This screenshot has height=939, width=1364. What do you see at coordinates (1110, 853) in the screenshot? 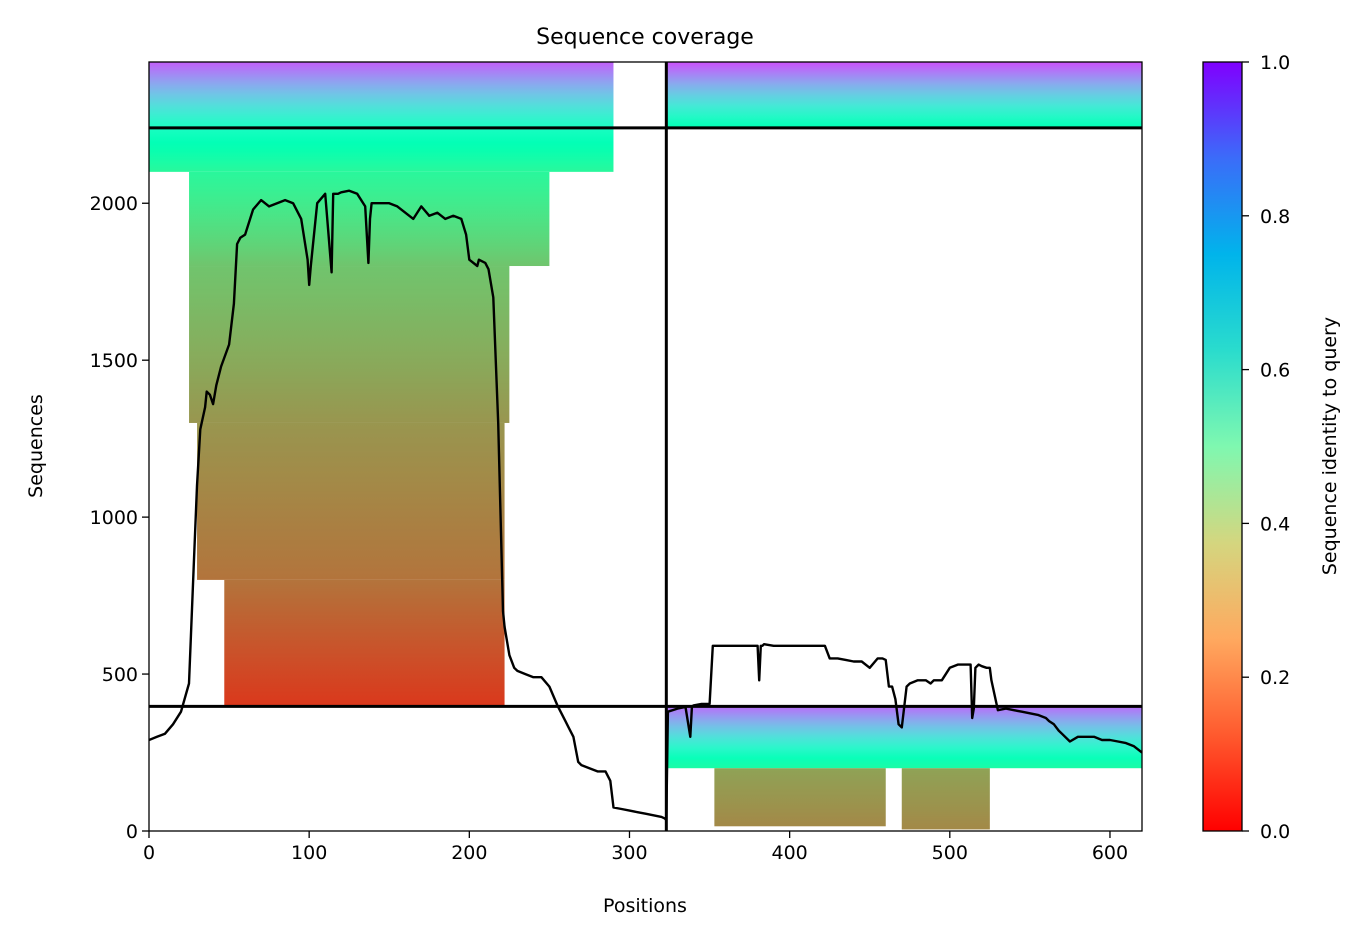
I see `x-tick-label: 600` at bounding box center [1110, 853].